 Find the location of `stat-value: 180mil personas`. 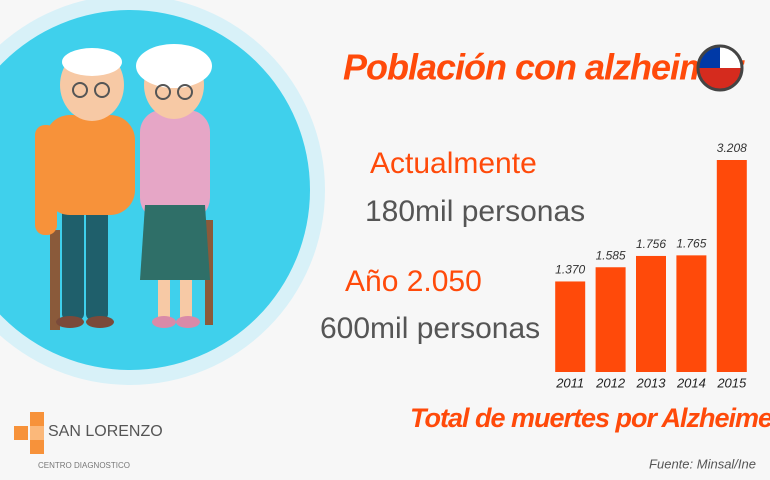

stat-value: 180mil personas is located at coordinates (475, 211).